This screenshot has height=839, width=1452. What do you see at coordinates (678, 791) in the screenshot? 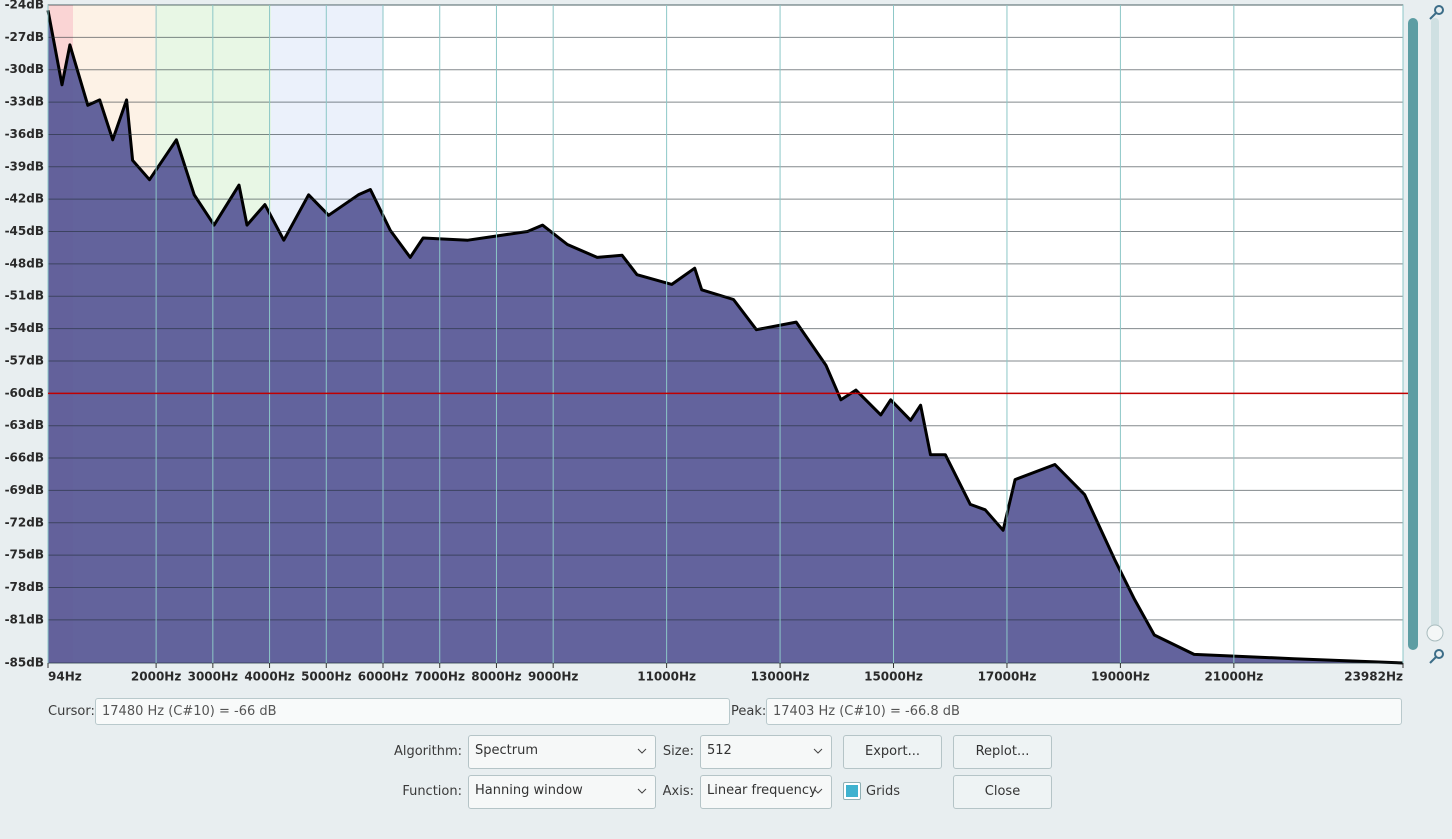
I see `axis-label: Axis:` at bounding box center [678, 791].